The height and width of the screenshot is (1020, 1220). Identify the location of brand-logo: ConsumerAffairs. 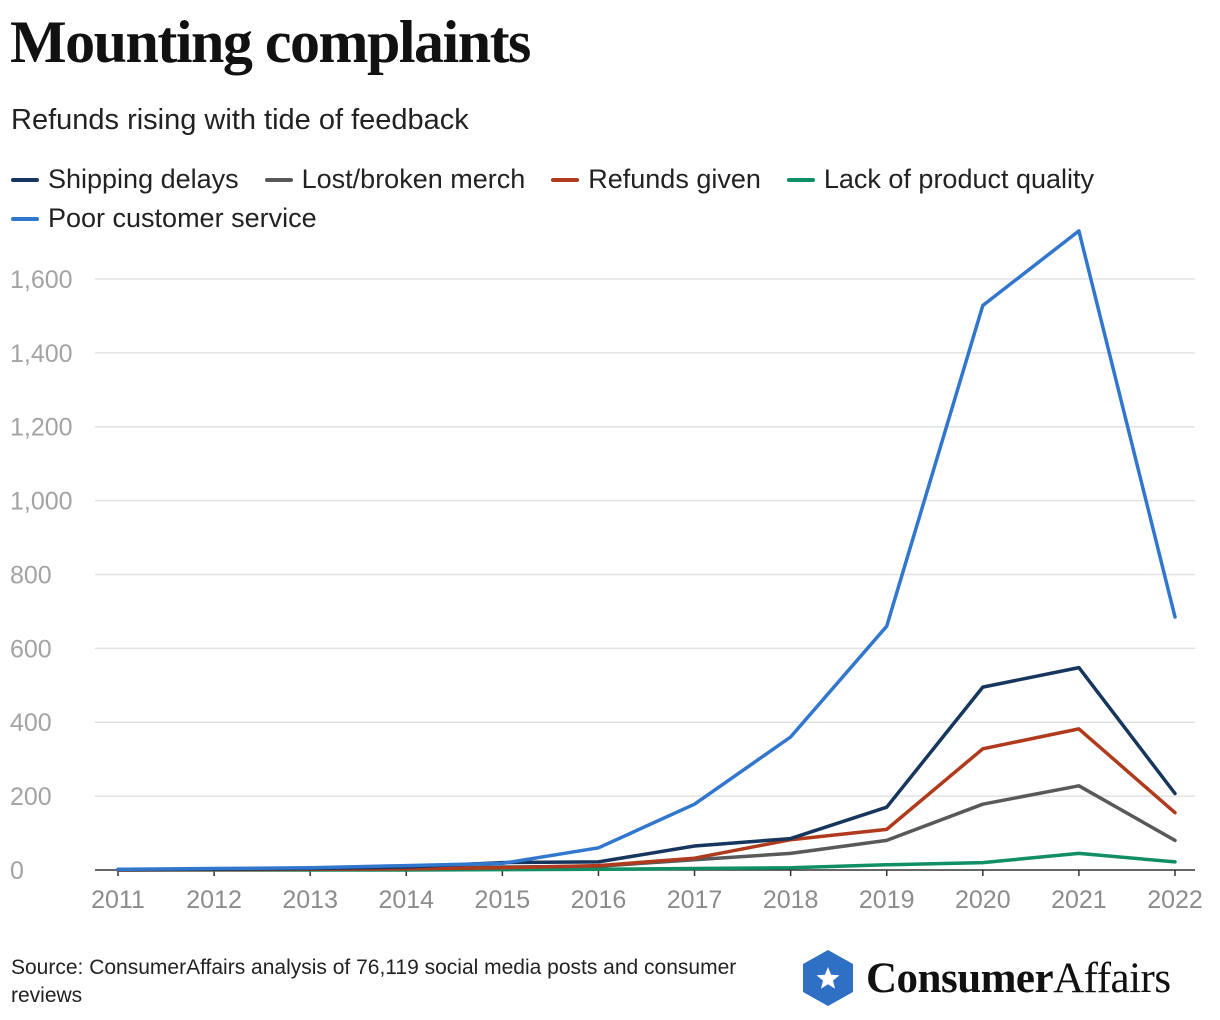
(985, 978).